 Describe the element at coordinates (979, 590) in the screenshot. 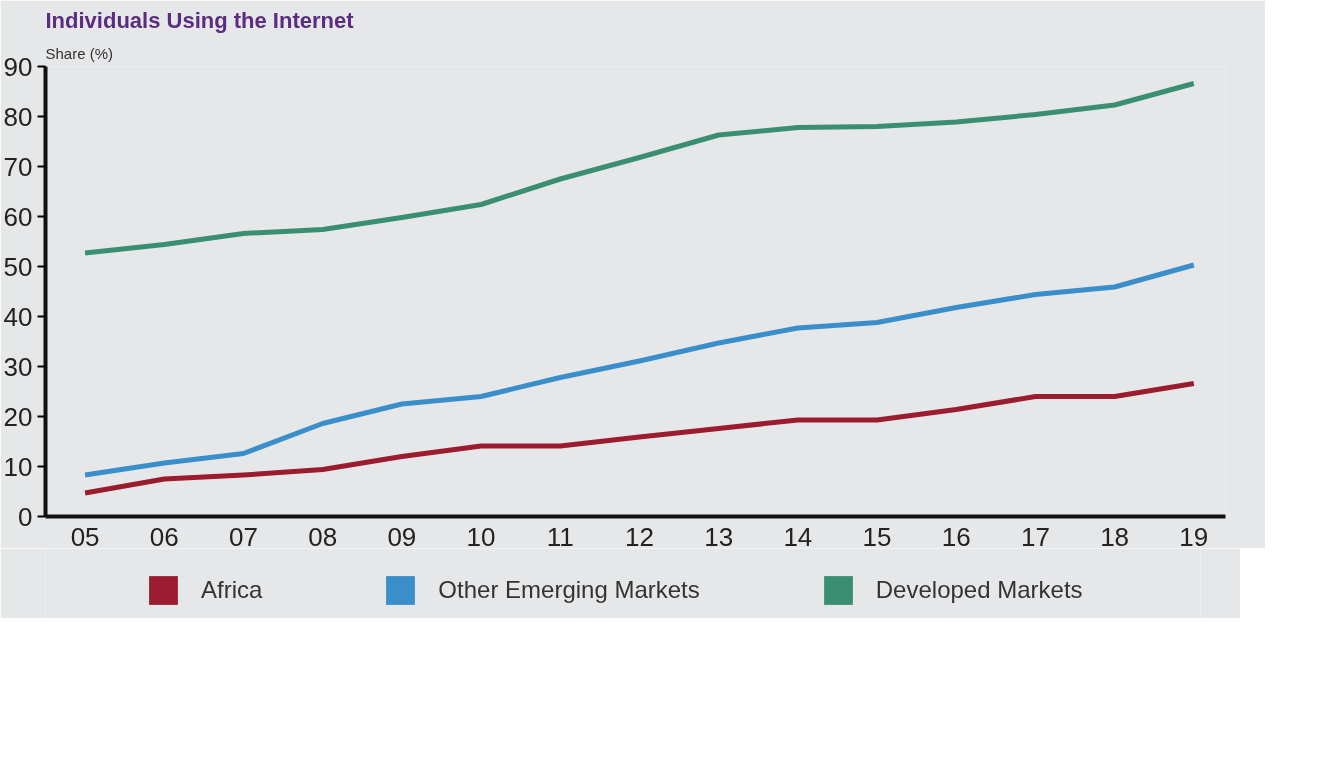

I see `legend-label: Developed Markets` at that location.